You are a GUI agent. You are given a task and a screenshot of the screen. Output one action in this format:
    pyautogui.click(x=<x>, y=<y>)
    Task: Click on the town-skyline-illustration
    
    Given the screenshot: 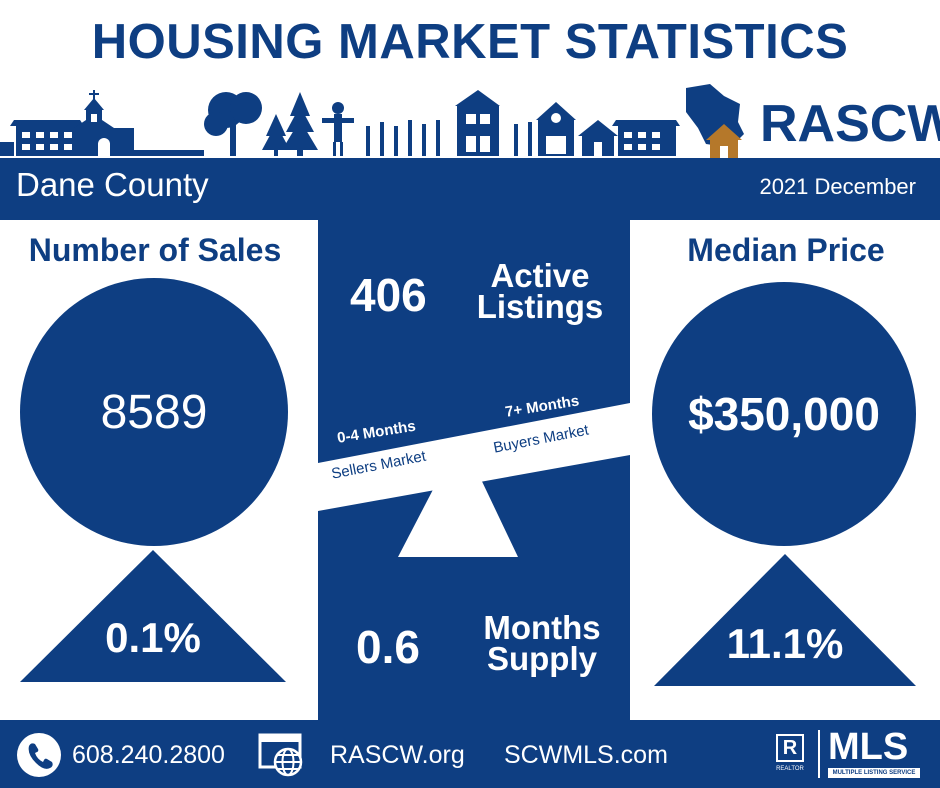 What is the action you would take?
    pyautogui.click(x=340, y=123)
    